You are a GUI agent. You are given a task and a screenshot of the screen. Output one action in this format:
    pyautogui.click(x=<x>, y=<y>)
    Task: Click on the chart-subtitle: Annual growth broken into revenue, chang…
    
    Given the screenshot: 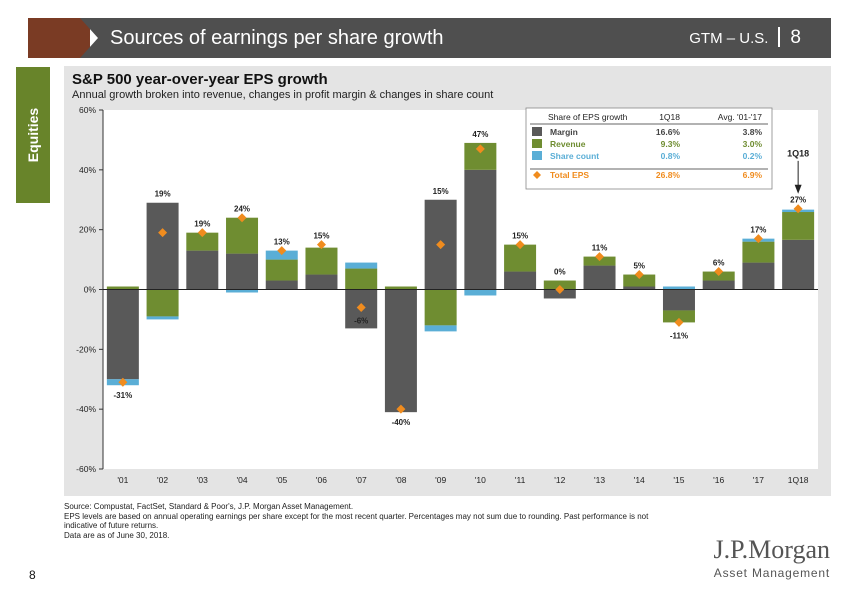 What is the action you would take?
    pyautogui.click(x=283, y=95)
    